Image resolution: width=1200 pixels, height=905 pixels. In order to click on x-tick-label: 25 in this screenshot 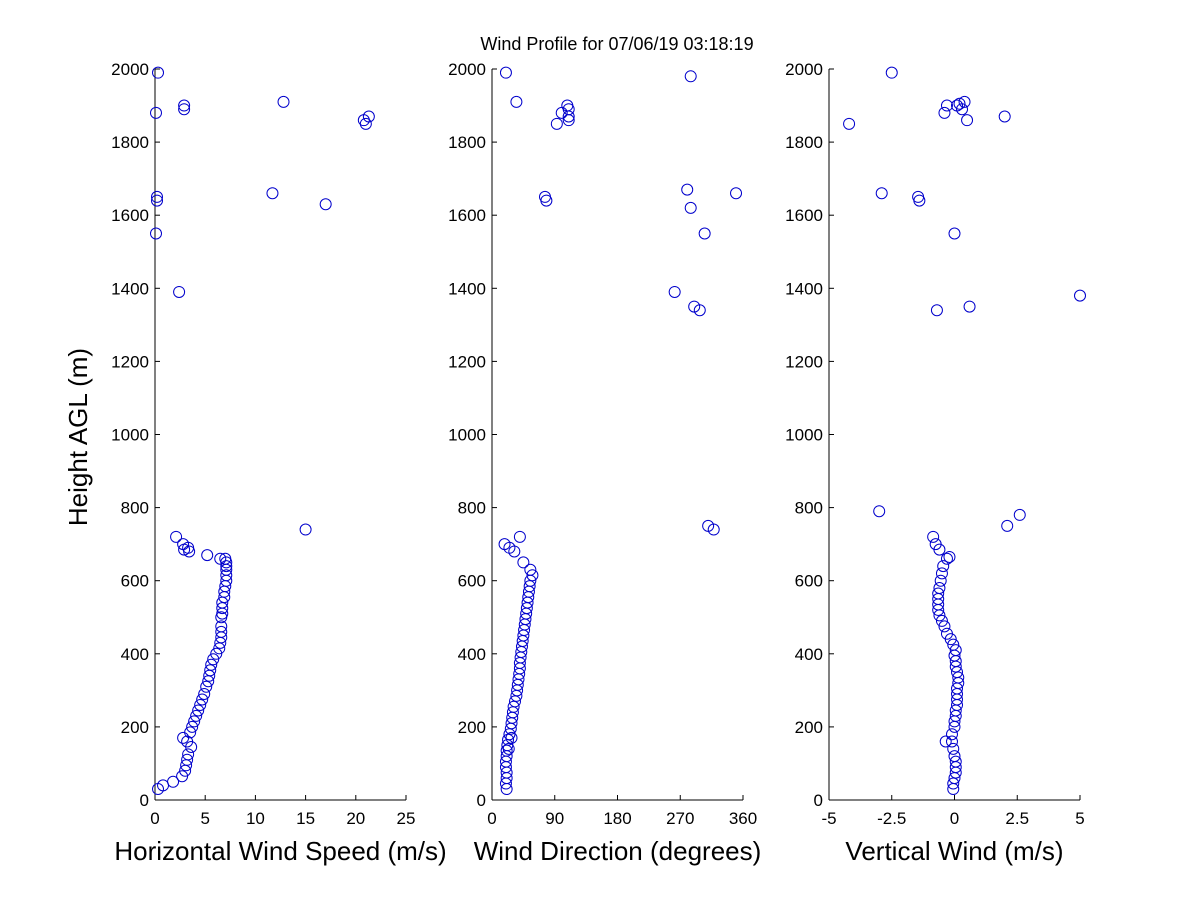, I will do `click(406, 818)`.